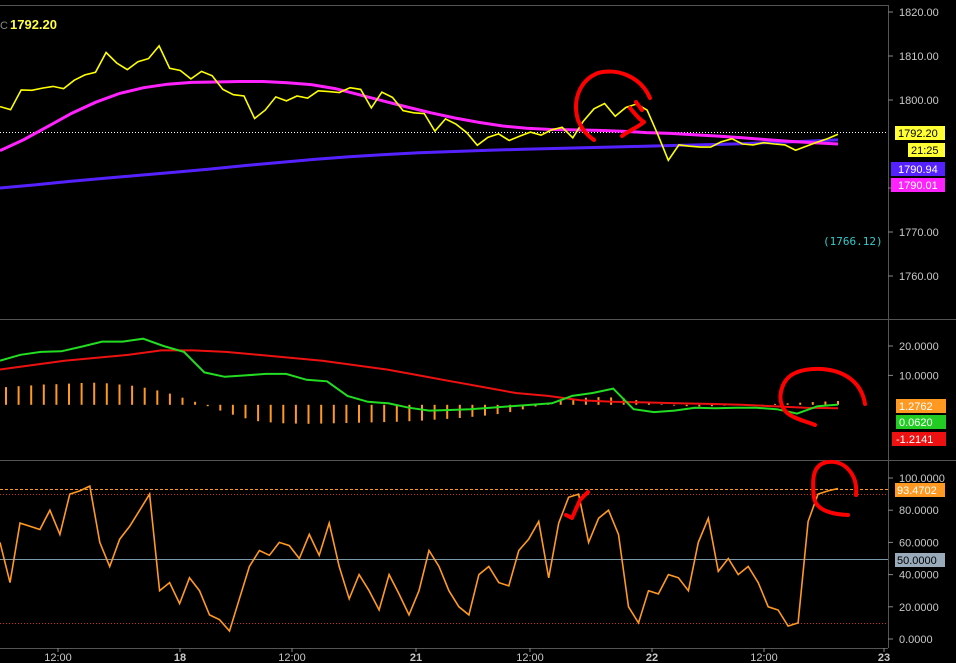  Describe the element at coordinates (853, 241) in the screenshot. I see `price-note: (1766.12)` at that location.